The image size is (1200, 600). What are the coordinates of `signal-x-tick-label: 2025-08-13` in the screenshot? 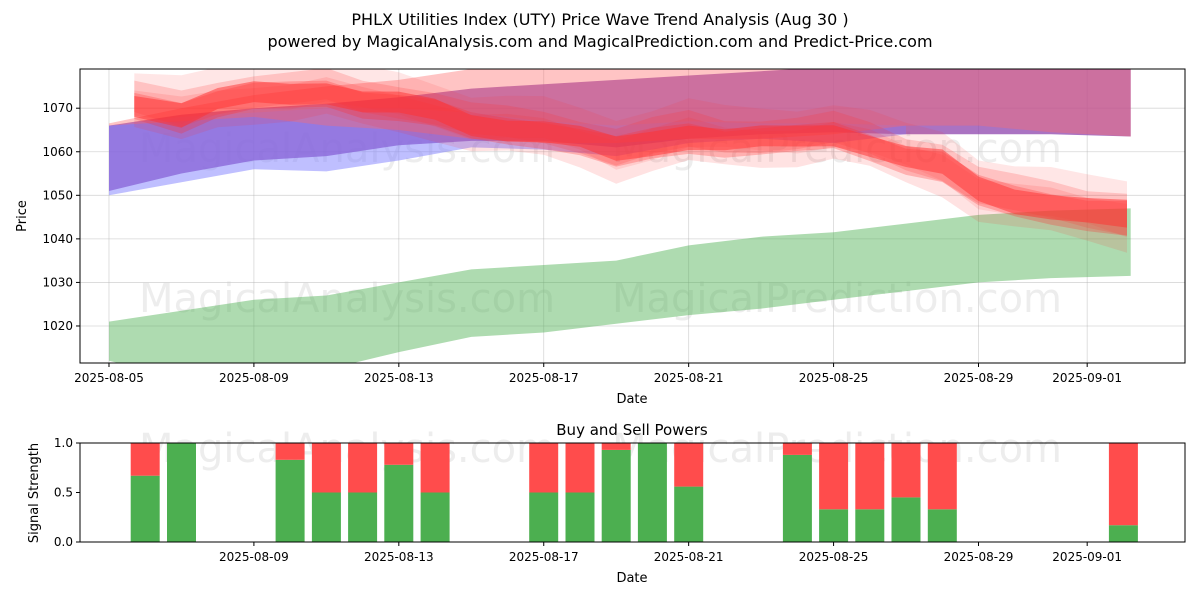 It's located at (399, 557).